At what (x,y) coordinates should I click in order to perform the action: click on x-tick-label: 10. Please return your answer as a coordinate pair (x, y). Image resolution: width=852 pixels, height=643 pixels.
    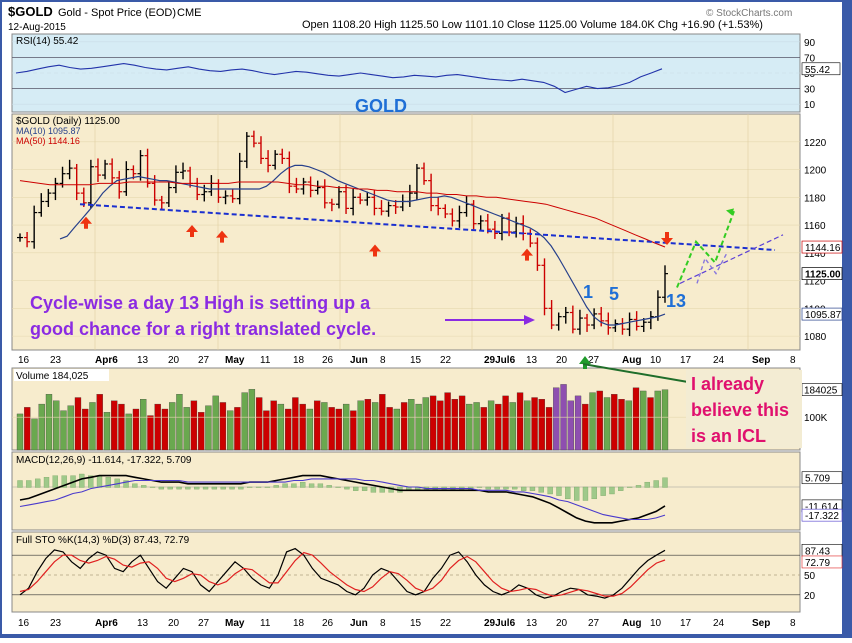
    Looking at the image, I should click on (656, 623).